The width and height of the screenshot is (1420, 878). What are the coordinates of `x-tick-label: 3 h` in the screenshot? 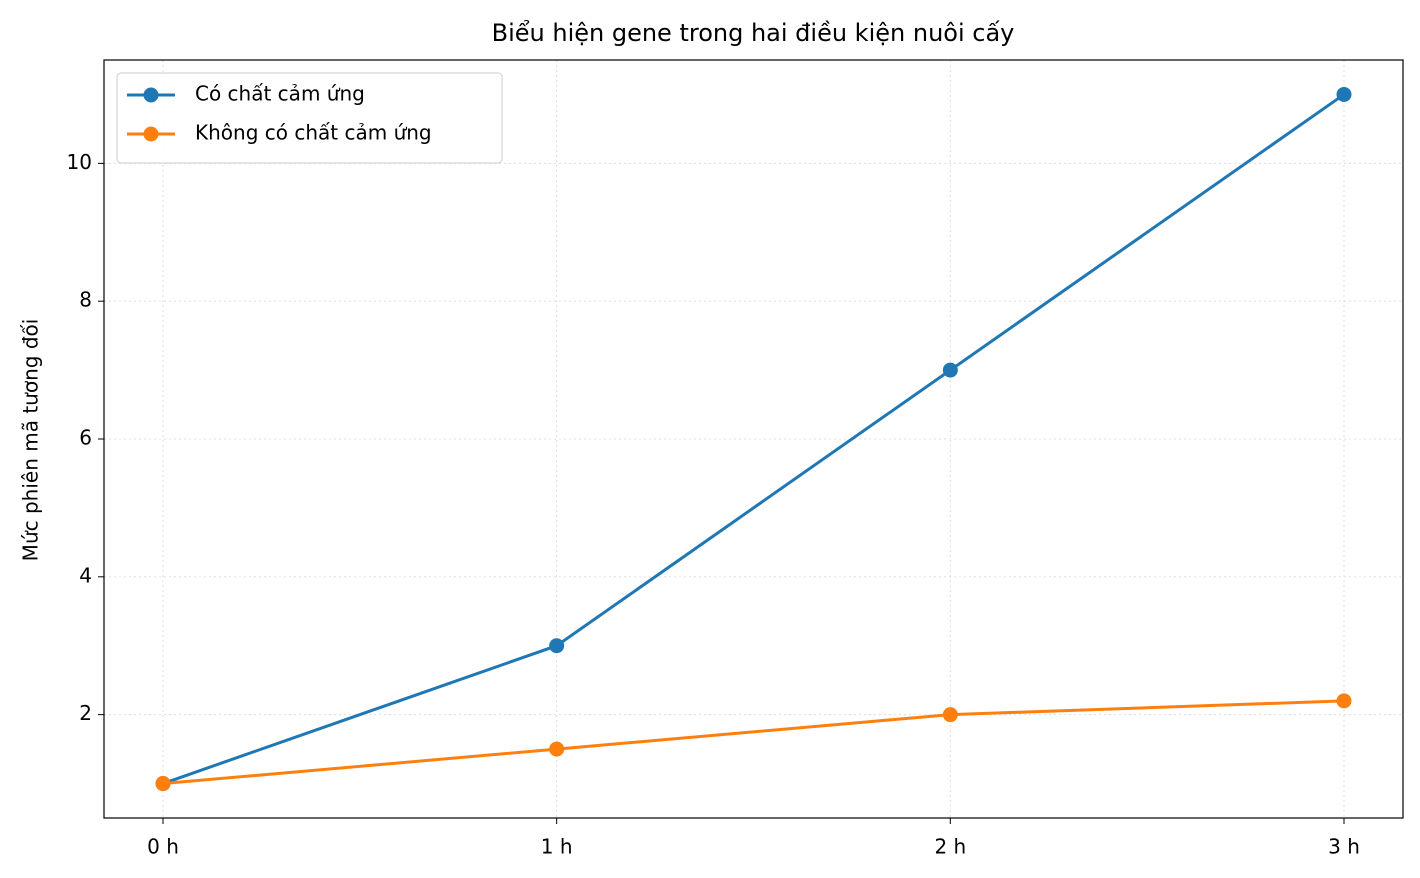 It's located at (1344, 847).